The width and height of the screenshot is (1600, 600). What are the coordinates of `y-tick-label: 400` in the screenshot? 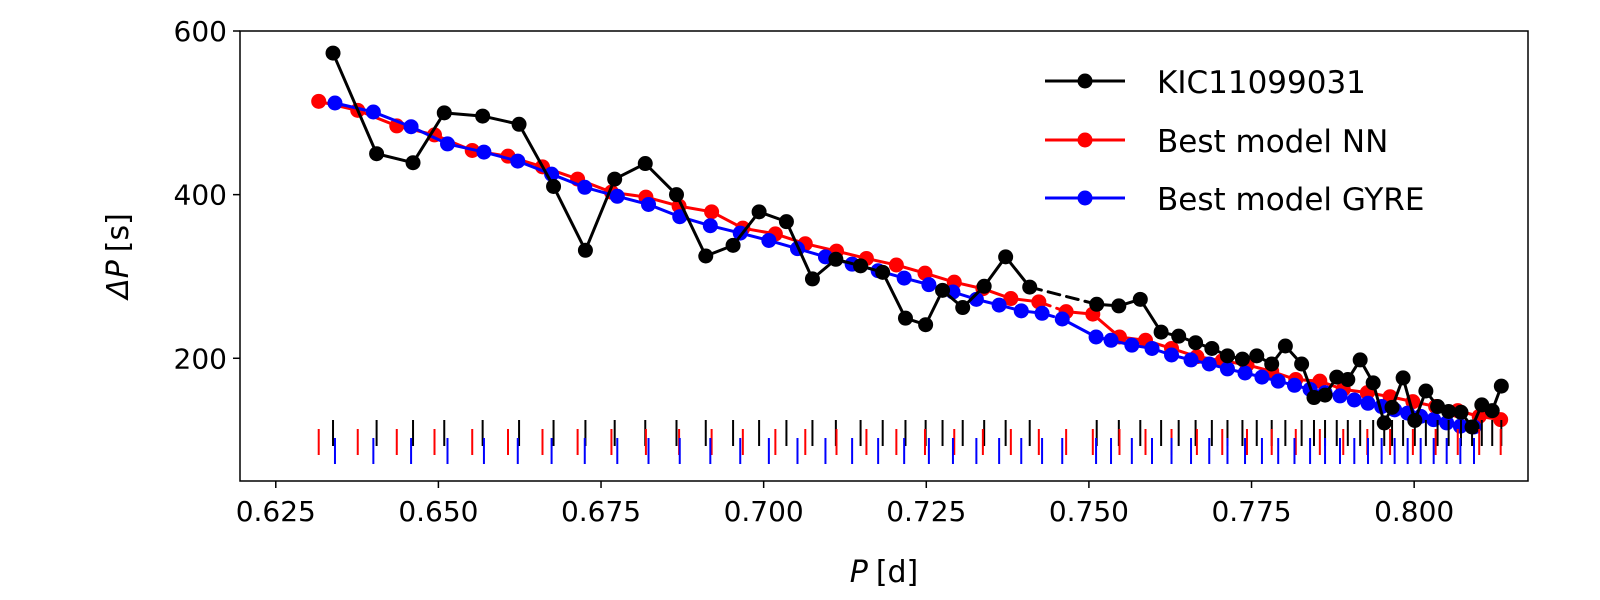 It's located at (200, 195).